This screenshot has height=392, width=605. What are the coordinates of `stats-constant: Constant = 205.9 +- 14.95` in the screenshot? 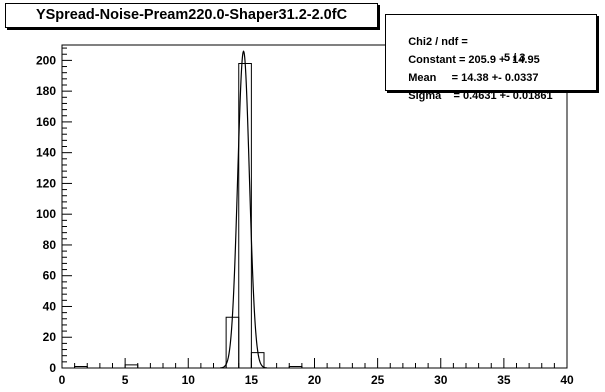 It's located at (474, 60).